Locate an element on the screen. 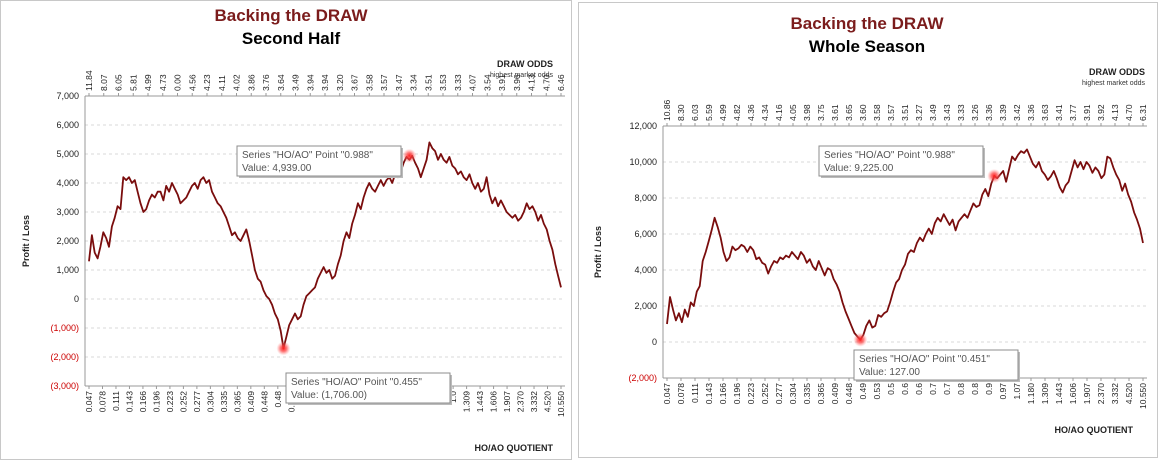  hoao-tick-label: 0.5 is located at coordinates (891, 389).